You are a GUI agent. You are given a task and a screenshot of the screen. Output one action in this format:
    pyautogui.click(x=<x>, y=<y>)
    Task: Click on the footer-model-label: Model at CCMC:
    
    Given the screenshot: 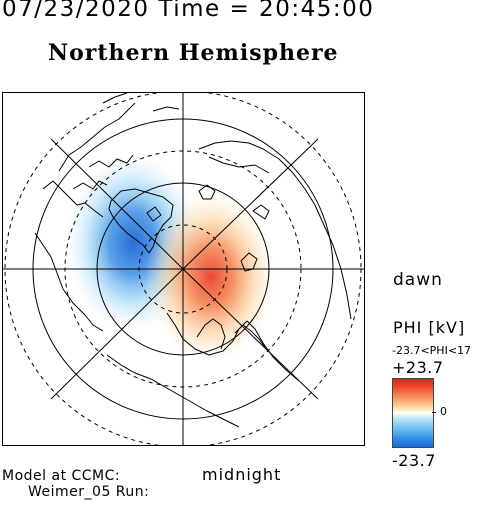 What is the action you would take?
    pyautogui.click(x=61, y=476)
    